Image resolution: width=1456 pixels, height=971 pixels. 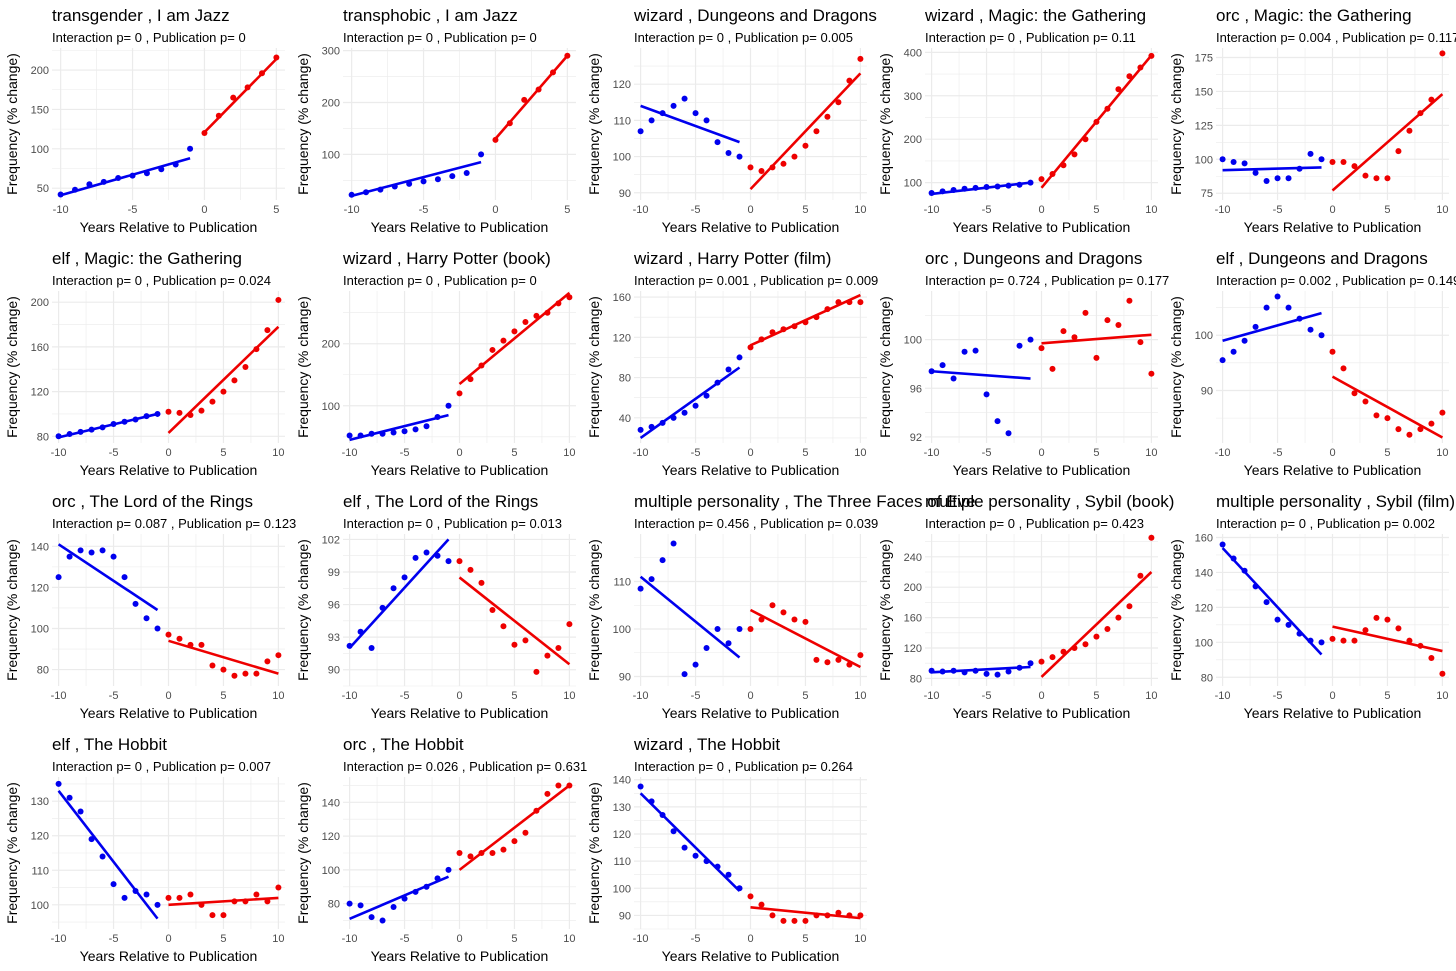 What do you see at coordinates (622, 121) in the screenshot?
I see `y-tick-label: 110` at bounding box center [622, 121].